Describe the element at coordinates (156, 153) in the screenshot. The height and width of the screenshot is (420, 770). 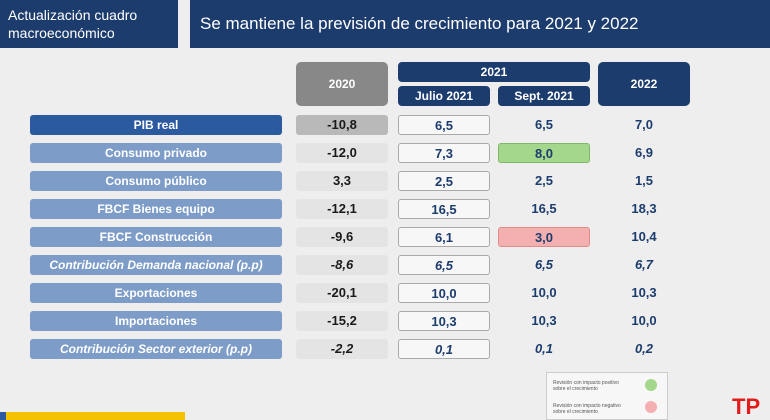
I see `row-label: Consumo privado` at that location.